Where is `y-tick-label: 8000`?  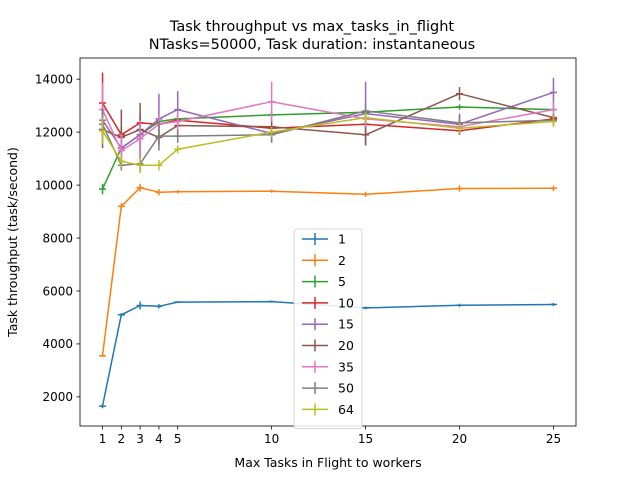 y-tick-label: 8000 is located at coordinates (57, 238).